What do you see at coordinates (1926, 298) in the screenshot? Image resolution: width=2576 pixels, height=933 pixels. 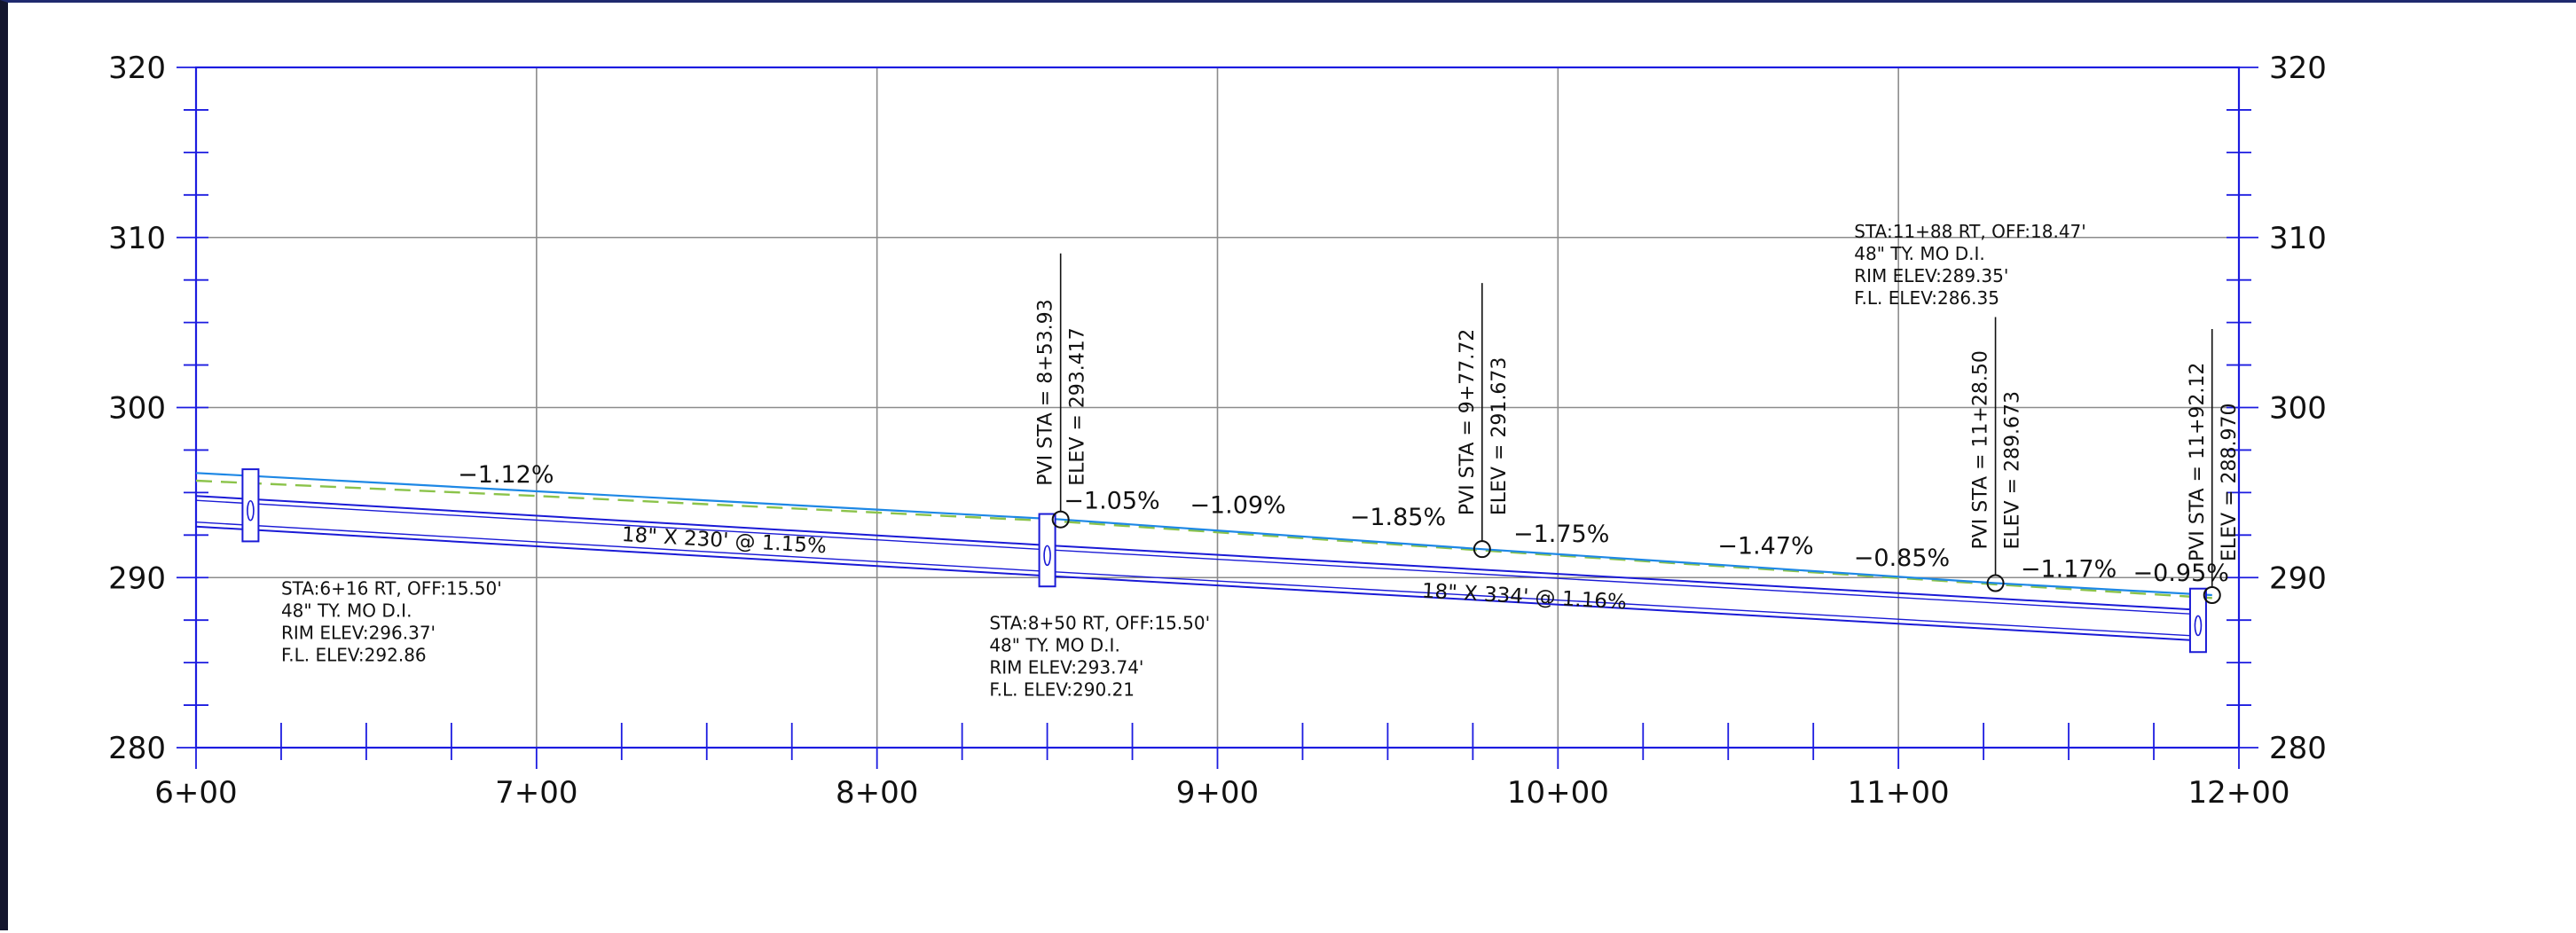 I see `structure-note-line: F.L. ELEV:286.35` at bounding box center [1926, 298].